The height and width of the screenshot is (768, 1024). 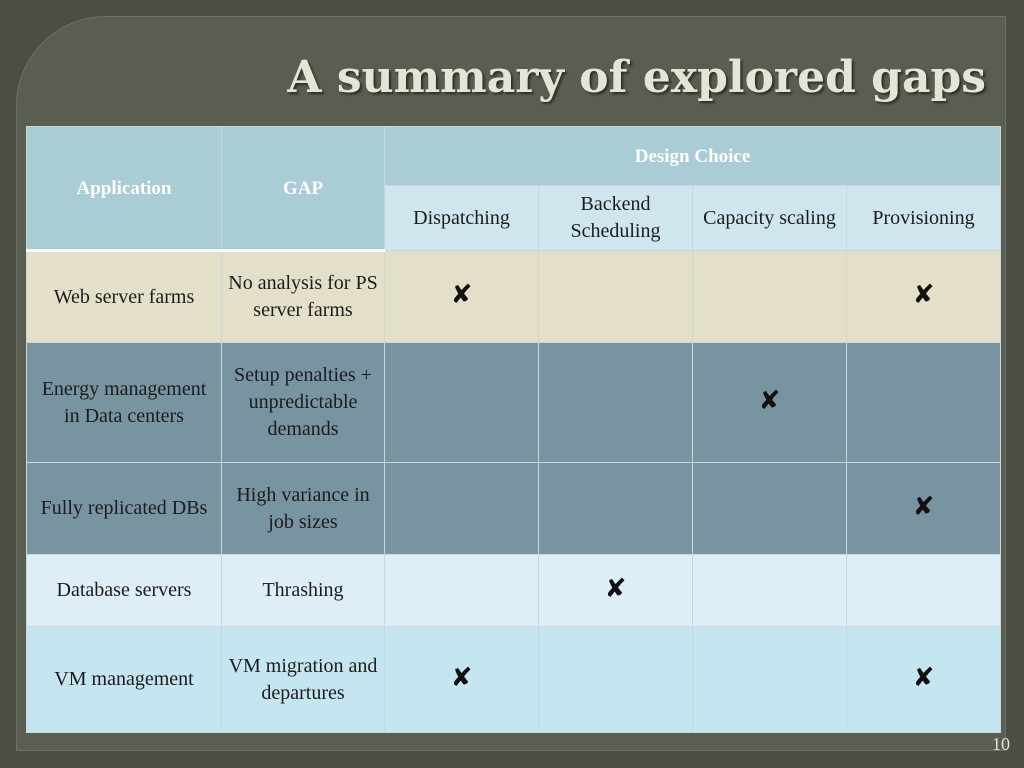 I want to click on cell-gap: VM migration and departures, so click(x=303, y=679).